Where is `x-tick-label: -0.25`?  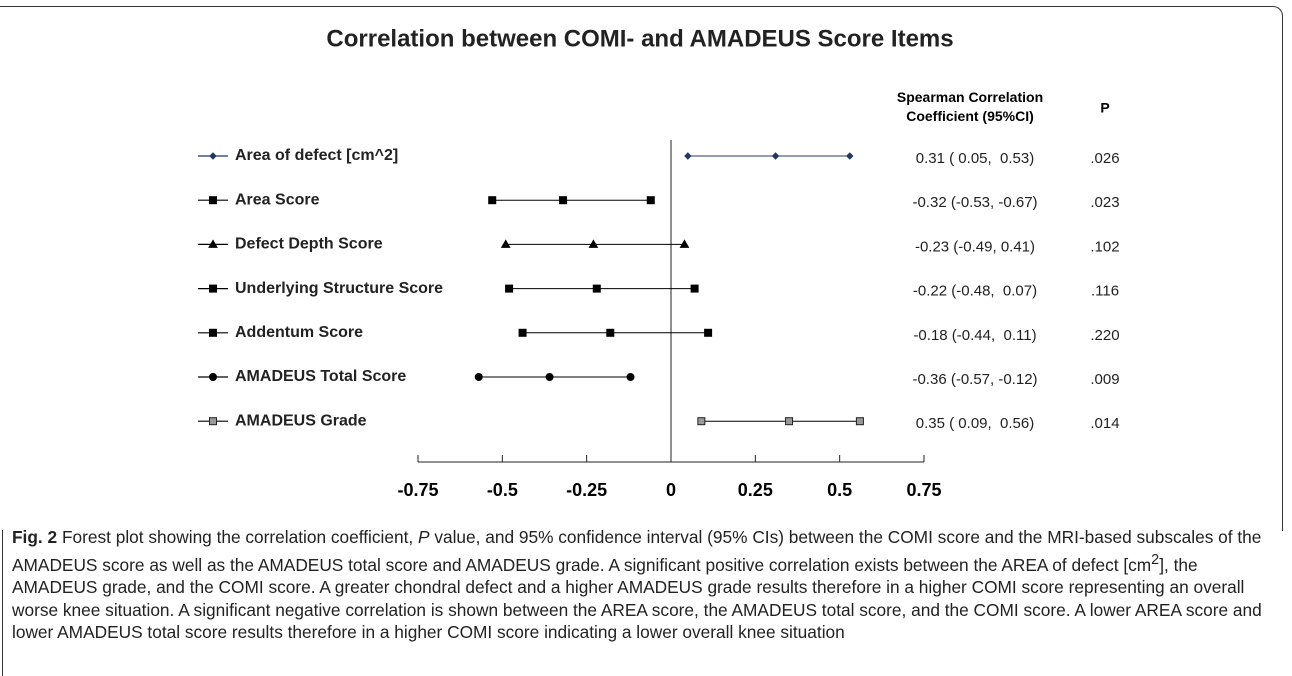 x-tick-label: -0.25 is located at coordinates (586, 490).